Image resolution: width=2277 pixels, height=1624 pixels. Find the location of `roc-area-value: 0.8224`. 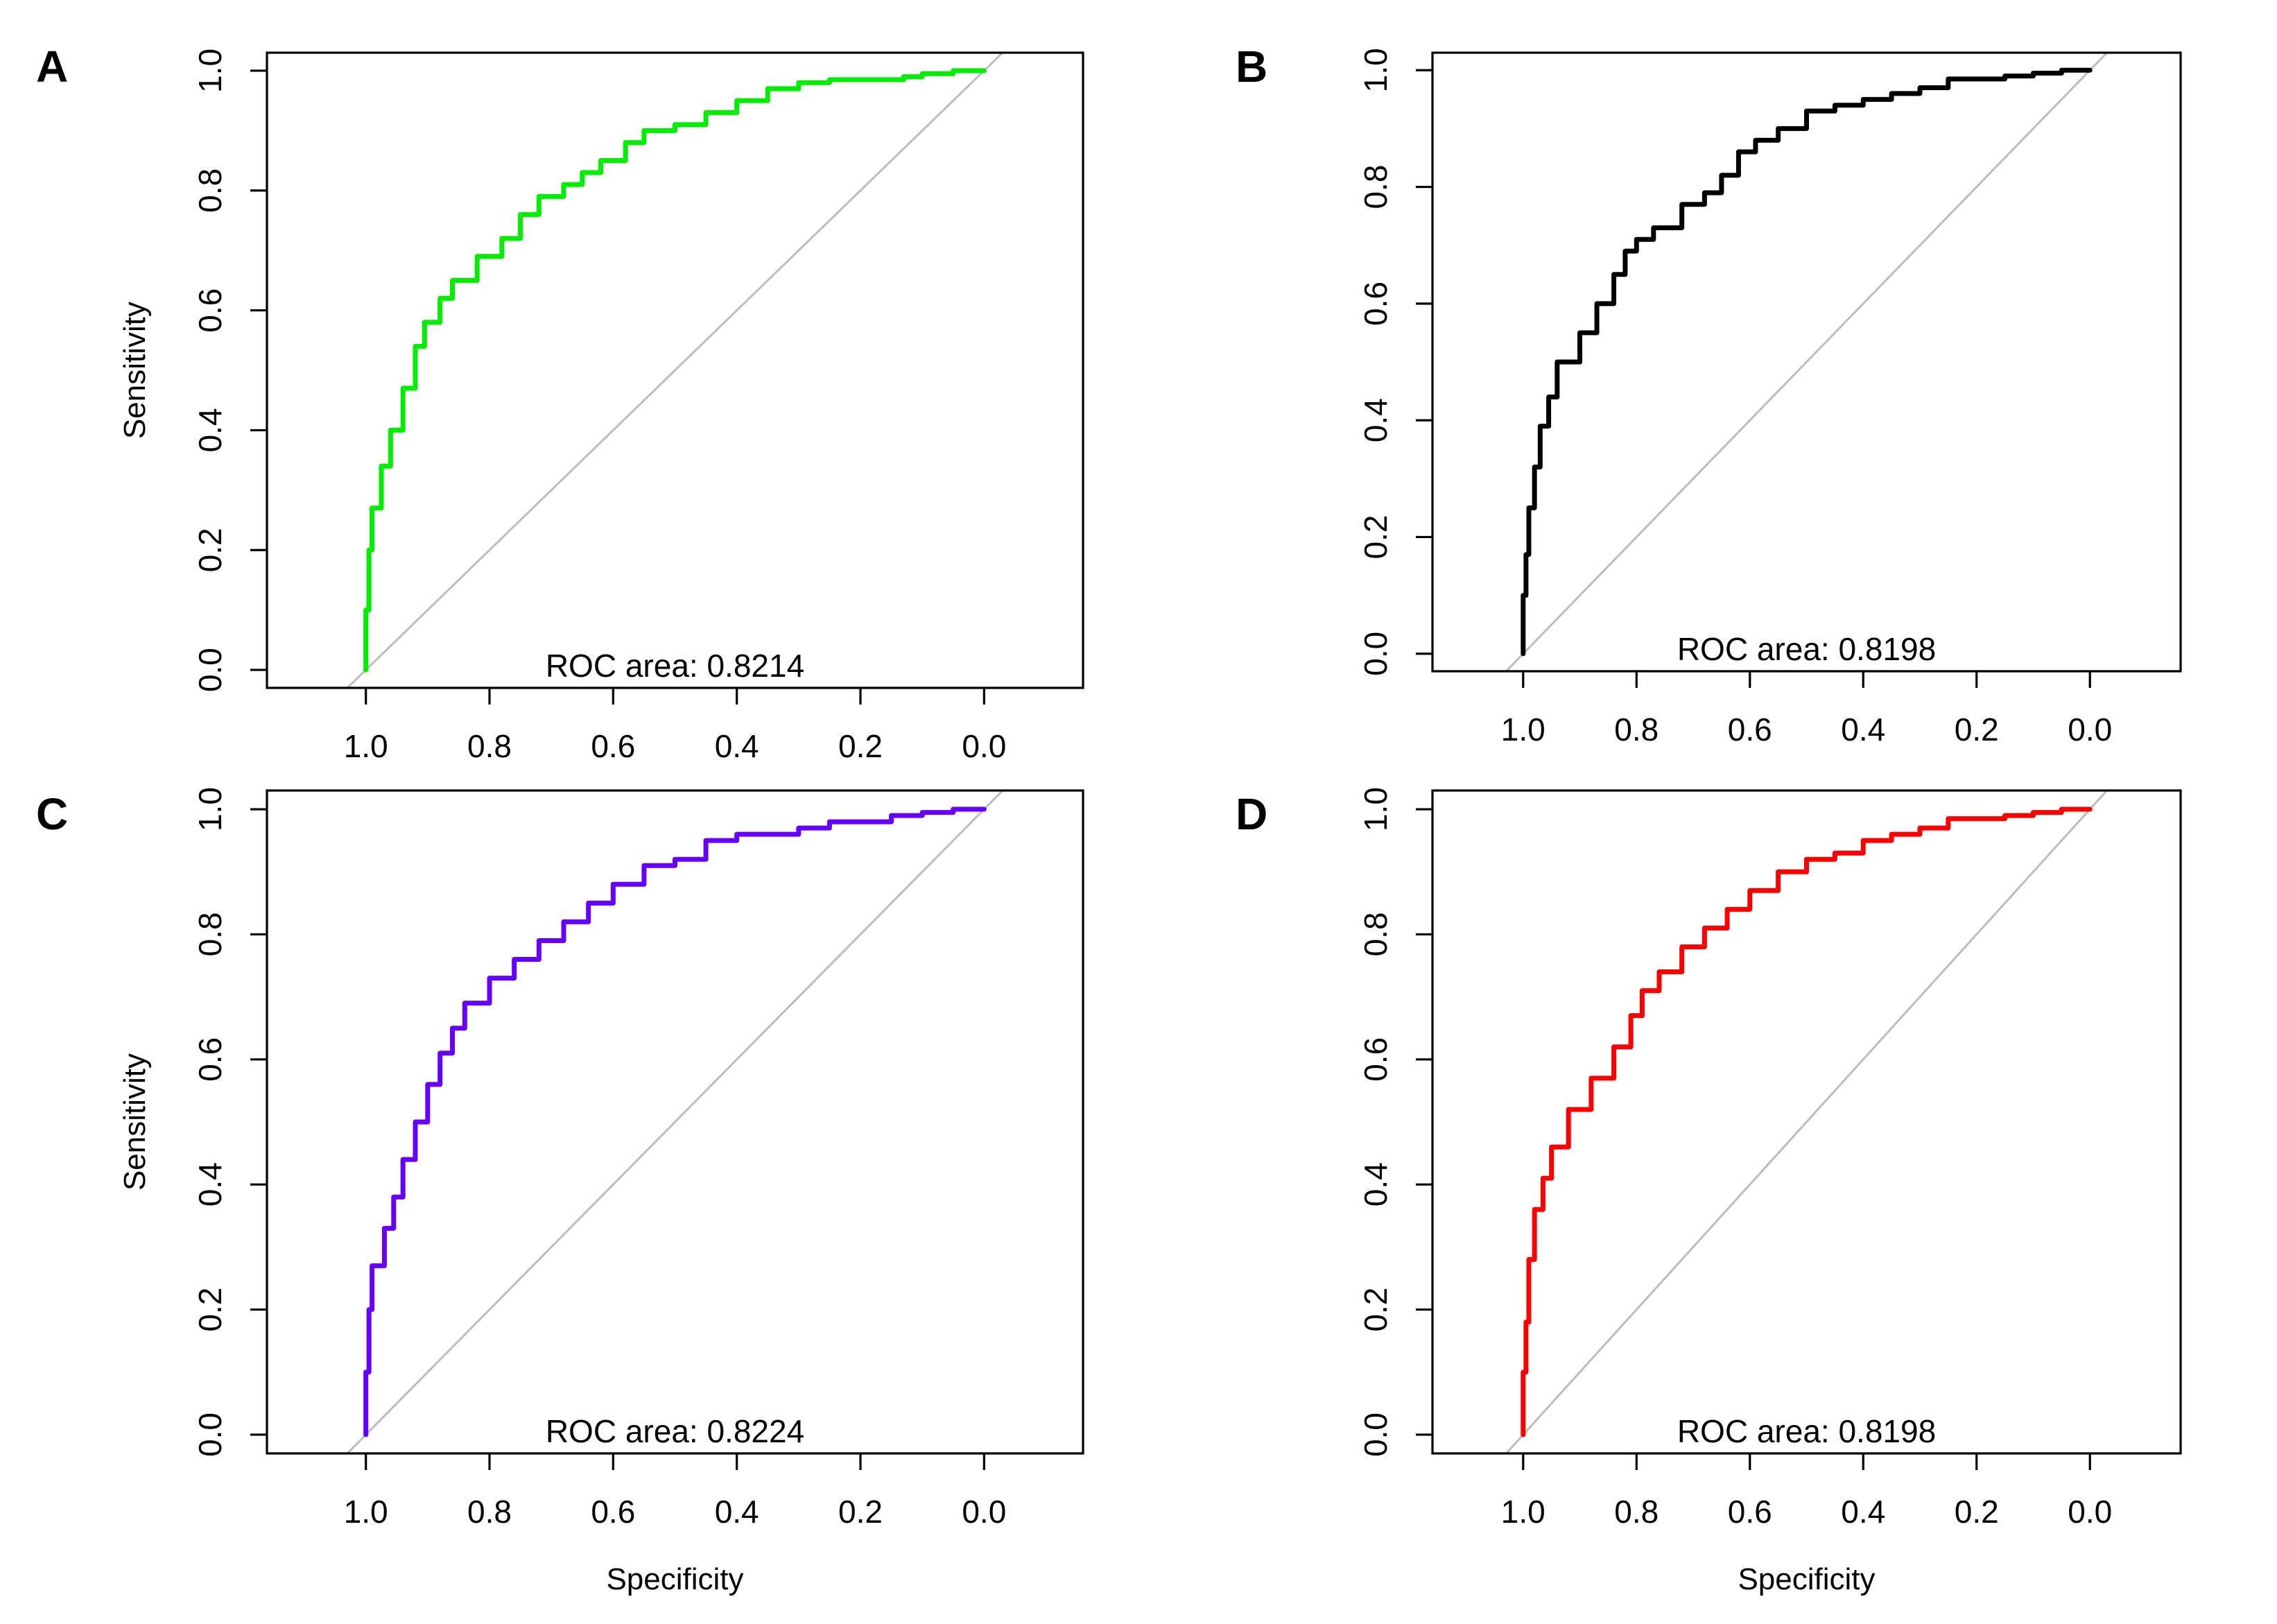

roc-area-value: 0.8224 is located at coordinates (755, 1431).